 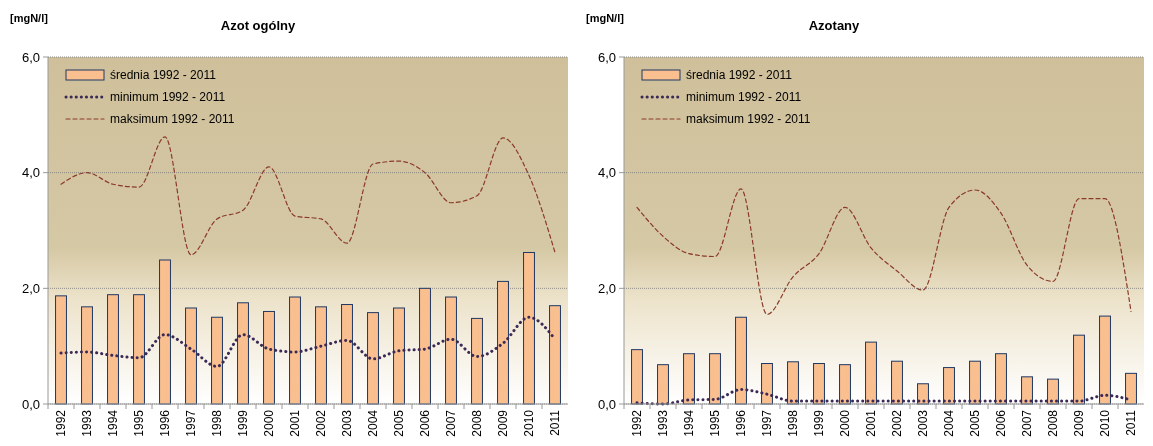 I want to click on chart-title: Azotany, so click(x=834, y=25).